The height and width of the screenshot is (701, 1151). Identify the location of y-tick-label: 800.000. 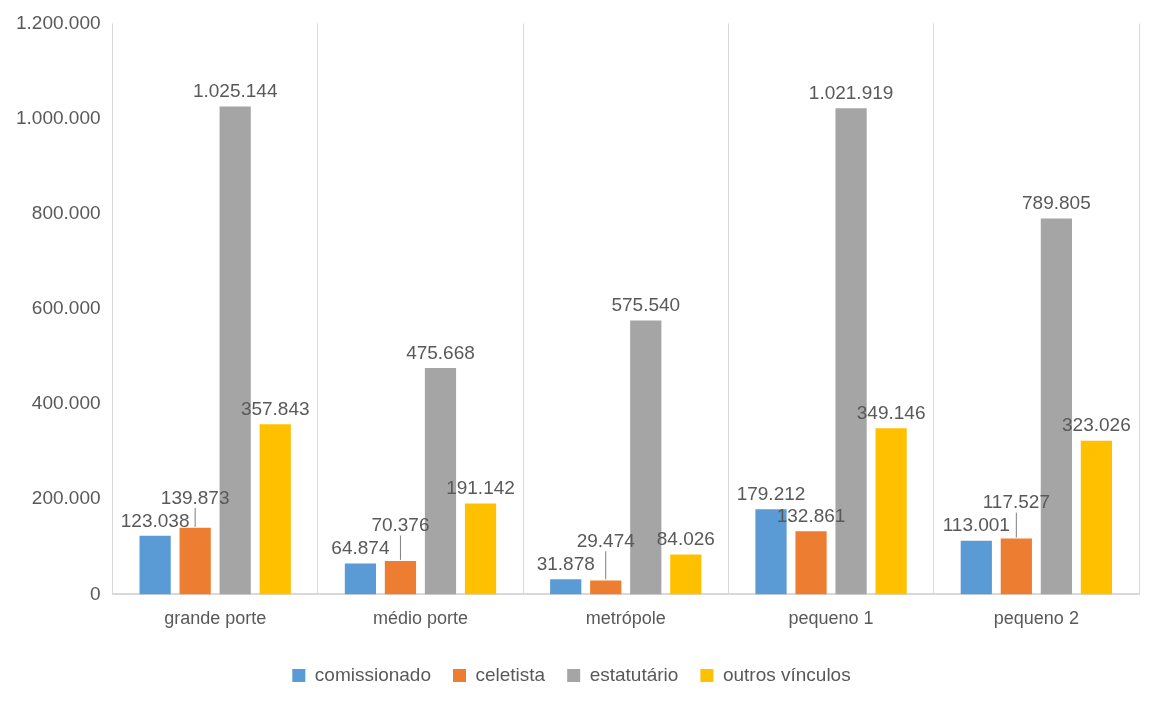
(66, 212).